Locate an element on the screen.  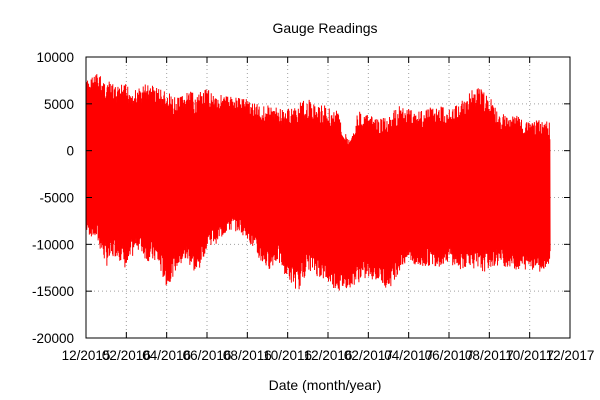
x-tick-label: 12/2017 is located at coordinates (570, 355).